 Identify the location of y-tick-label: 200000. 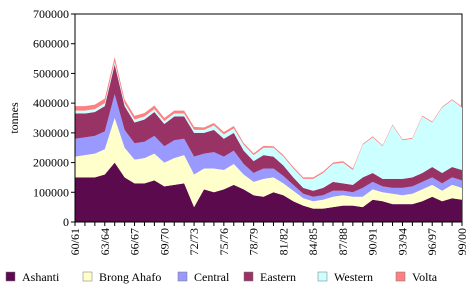
(51, 163).